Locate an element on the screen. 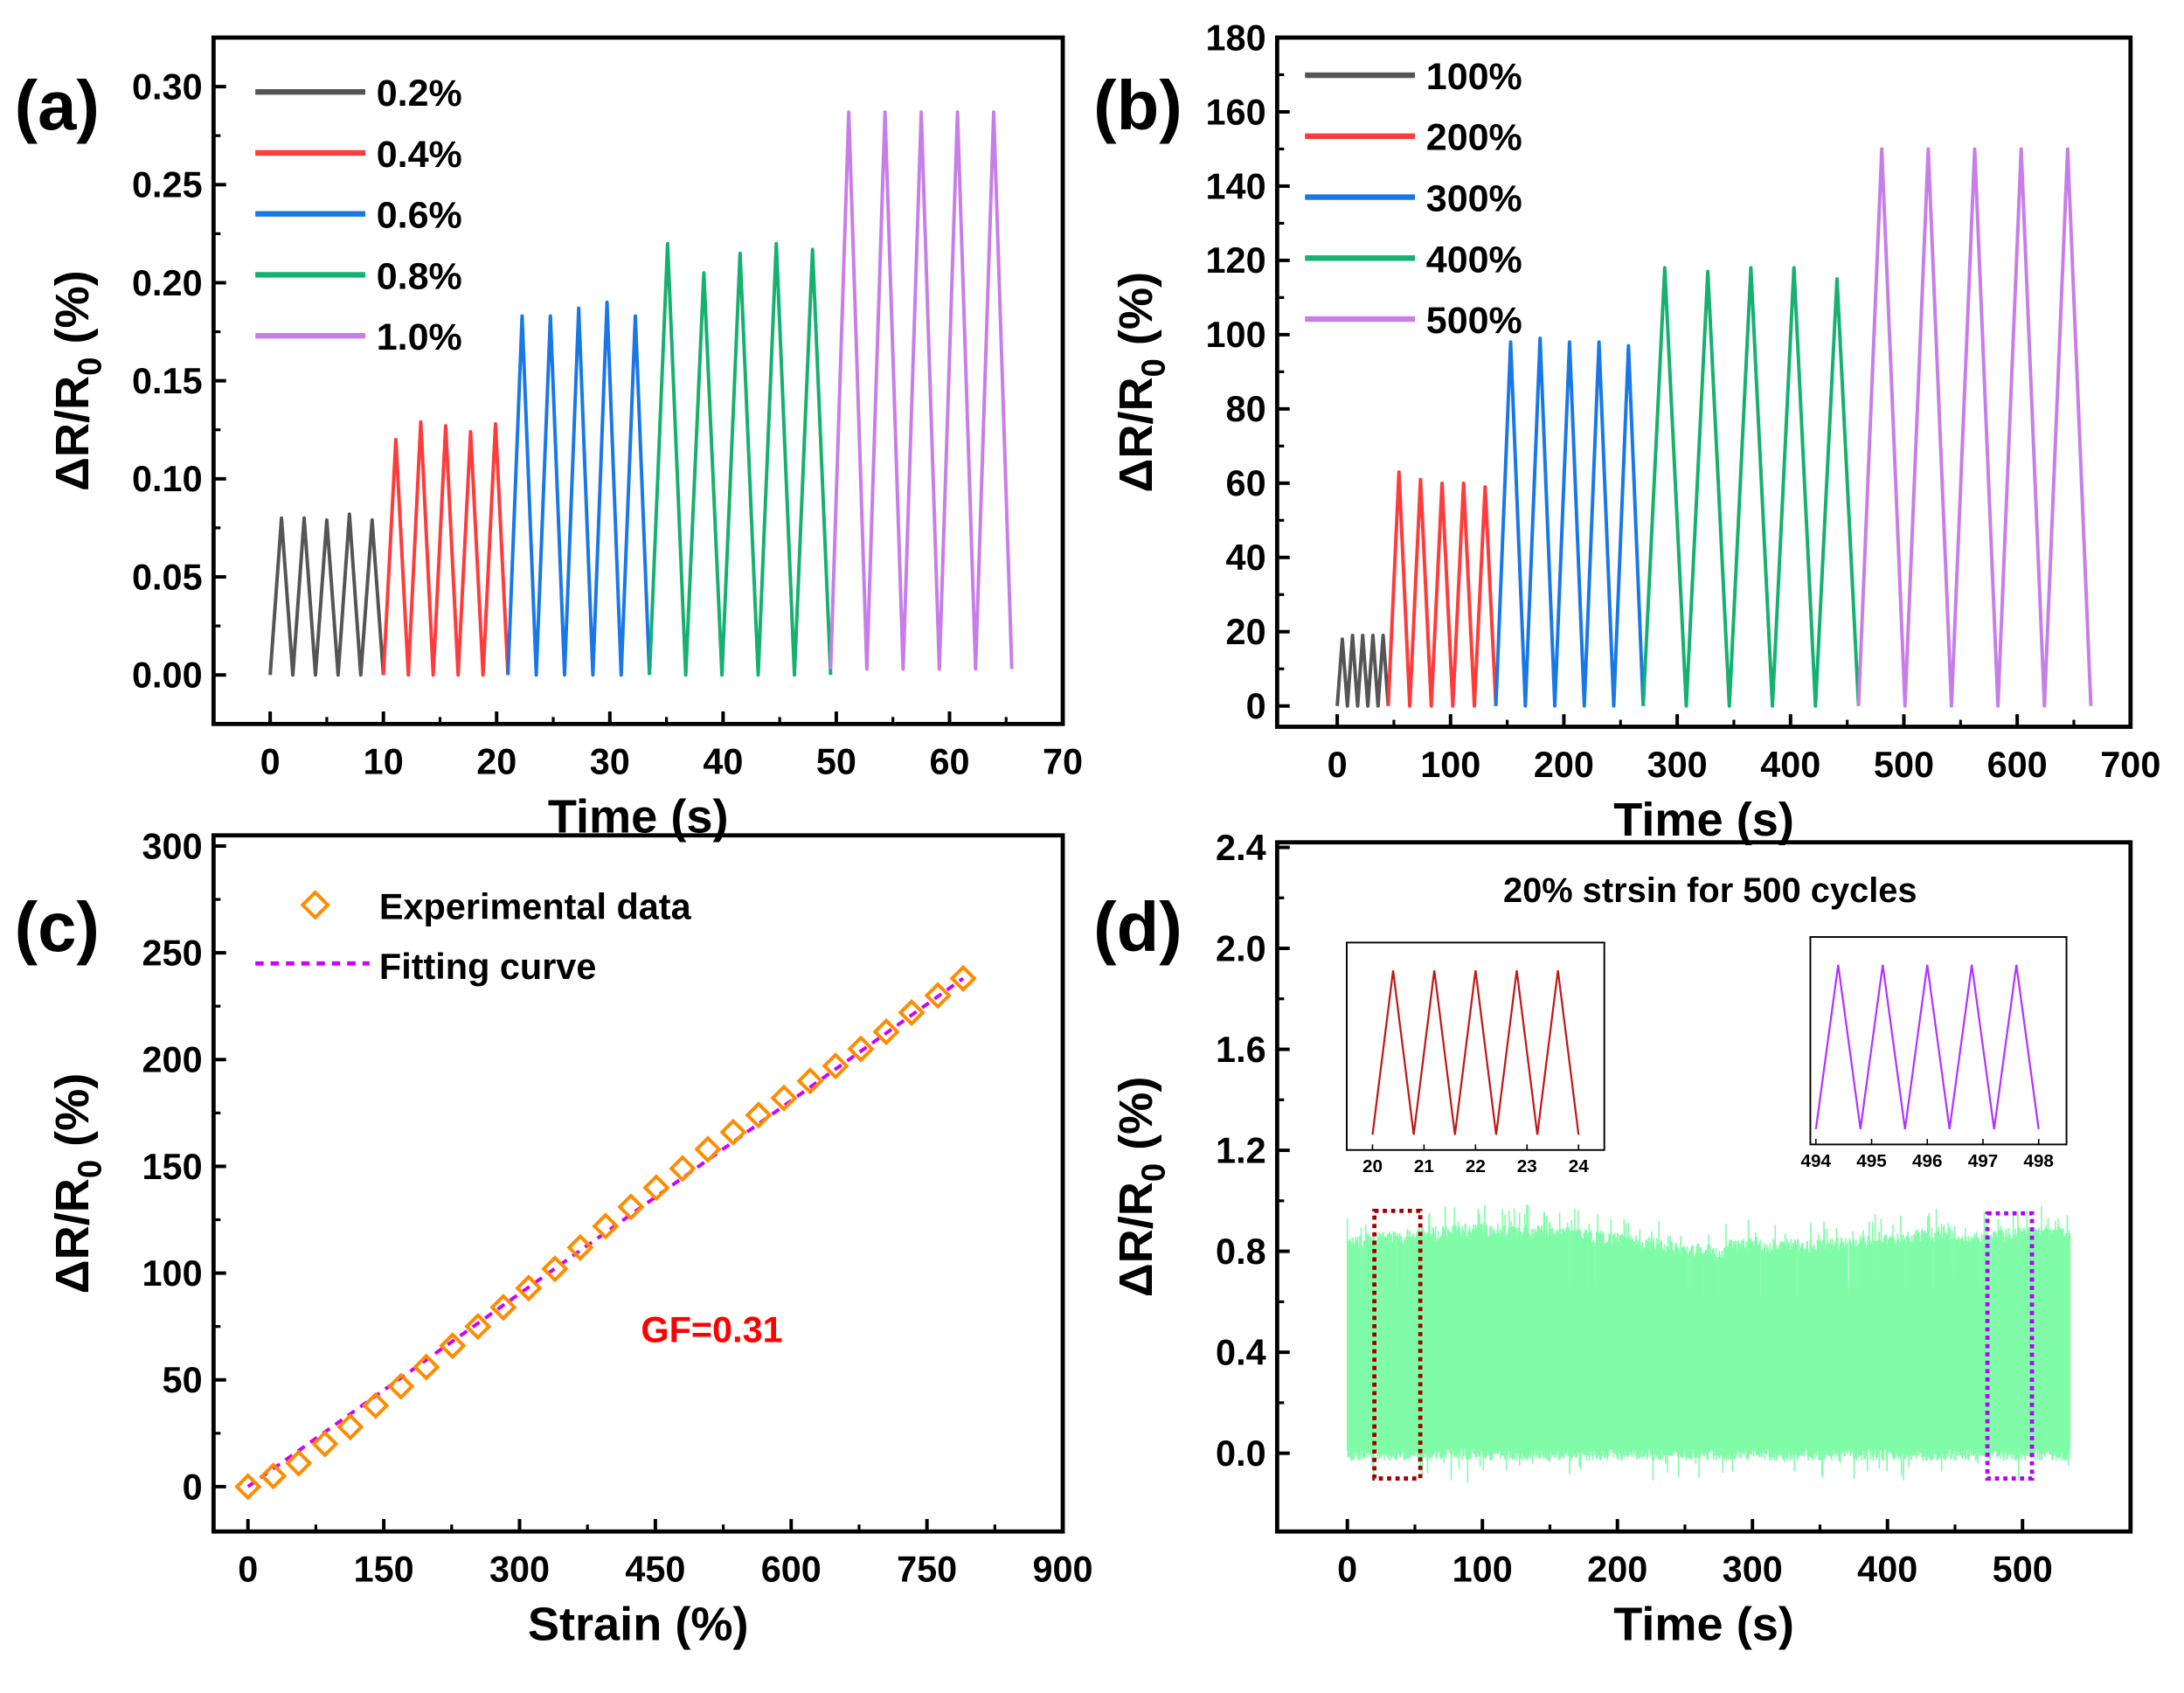  panel-letter: (c) is located at coordinates (57, 927).